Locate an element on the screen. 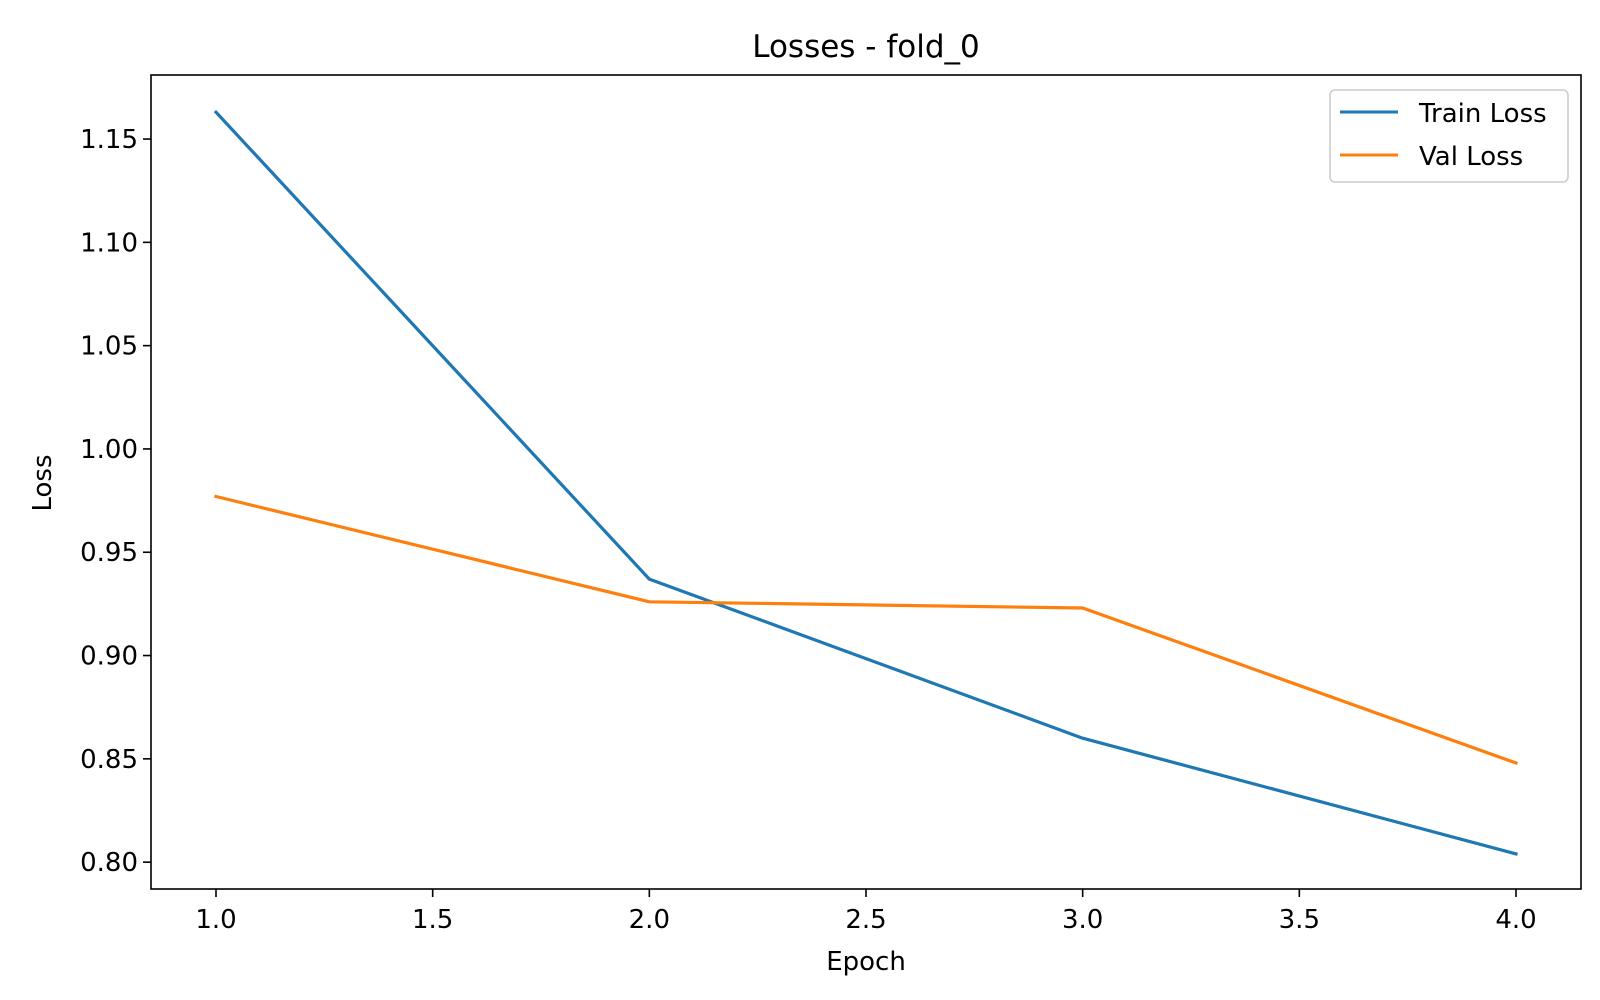 Image resolution: width=1600 pixels, height=1000 pixels. y-tick-label: 1.05 is located at coordinates (109, 347).